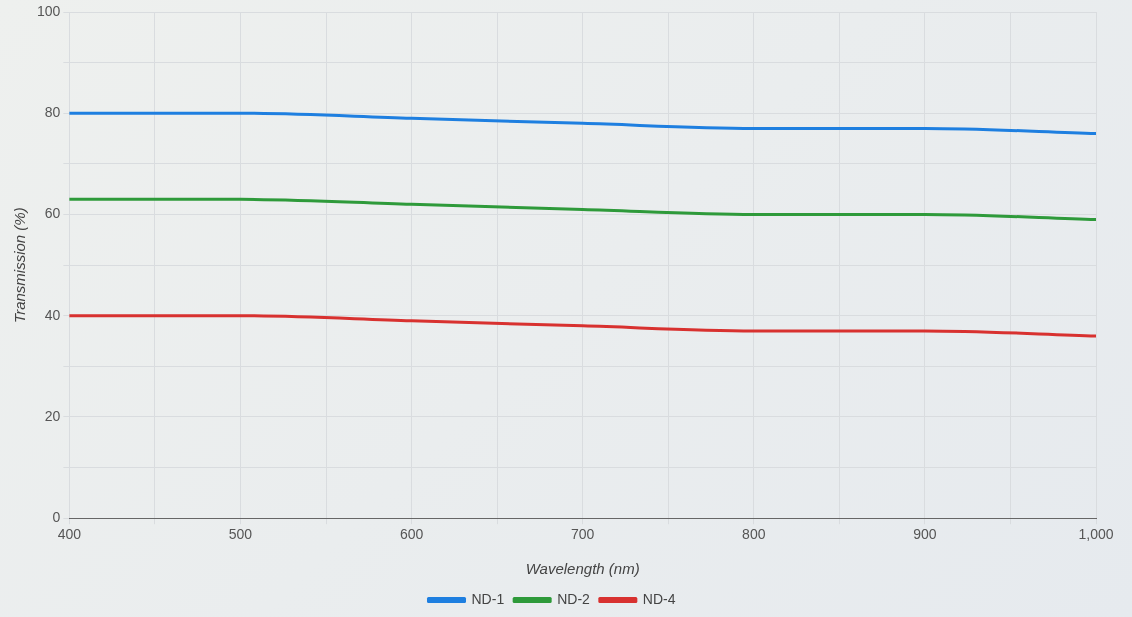 The width and height of the screenshot is (1132, 617). I want to click on y-tick-label: 20, so click(52, 415).